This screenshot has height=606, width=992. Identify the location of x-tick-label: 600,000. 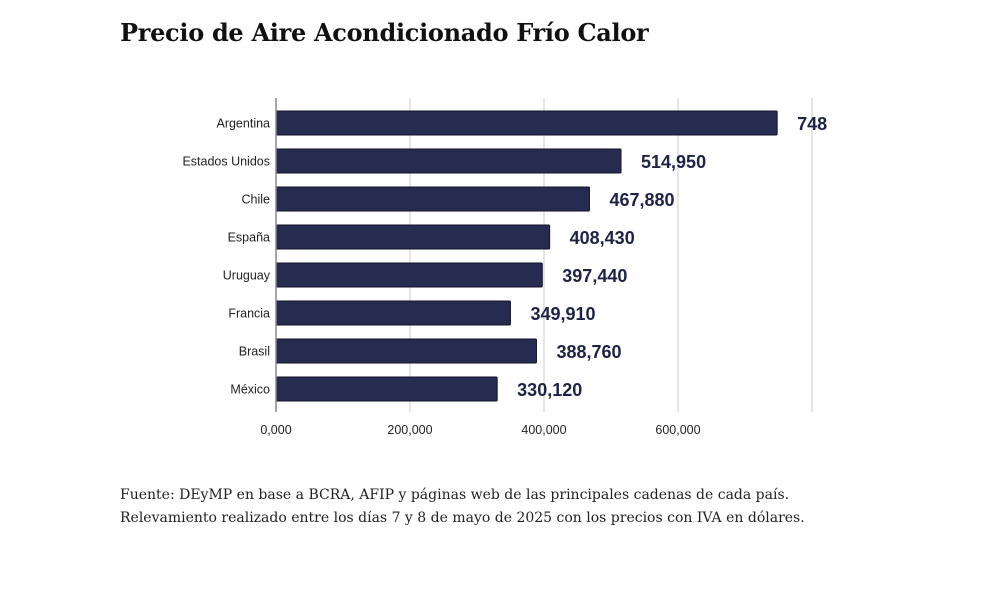
(677, 430).